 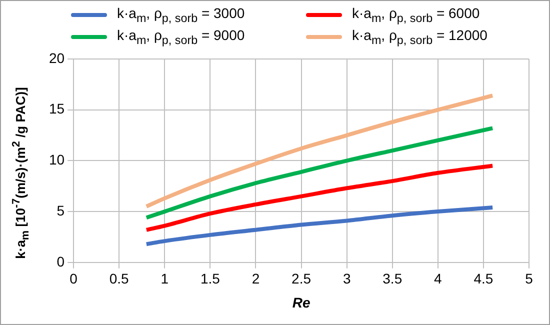 I want to click on legend-label: k·a$_{m}$, ρ$_{p, sorb}$ = 9000, so click(x=181, y=36).